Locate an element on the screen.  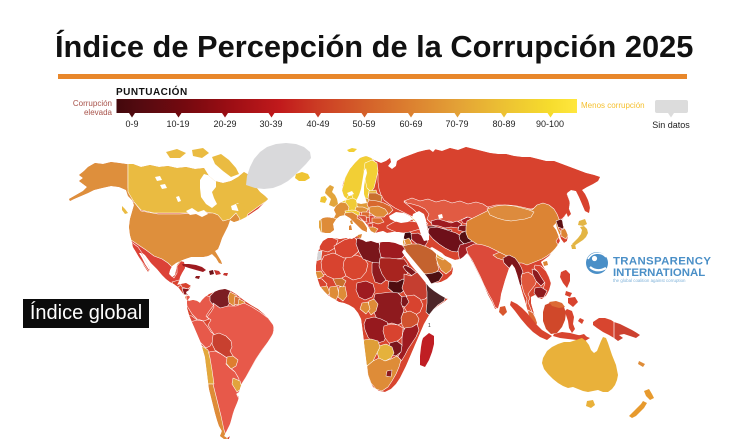
svg-text: TRANSPARENCY is located at coordinates (662, 262).